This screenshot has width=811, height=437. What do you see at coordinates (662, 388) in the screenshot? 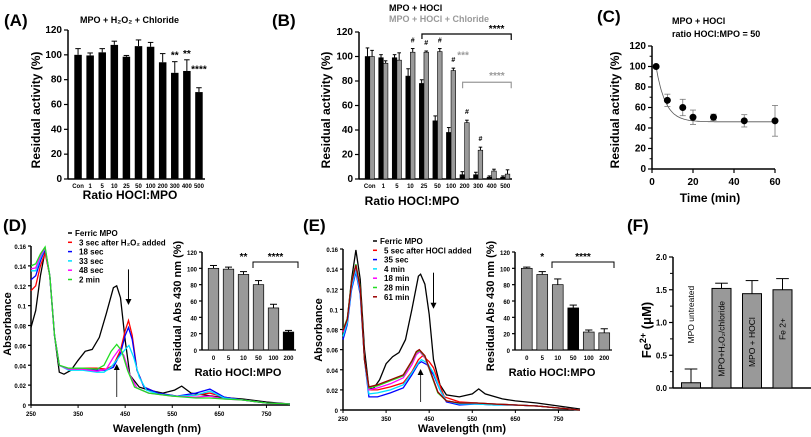
I see `y-tick-label: 0.0` at bounding box center [662, 388].